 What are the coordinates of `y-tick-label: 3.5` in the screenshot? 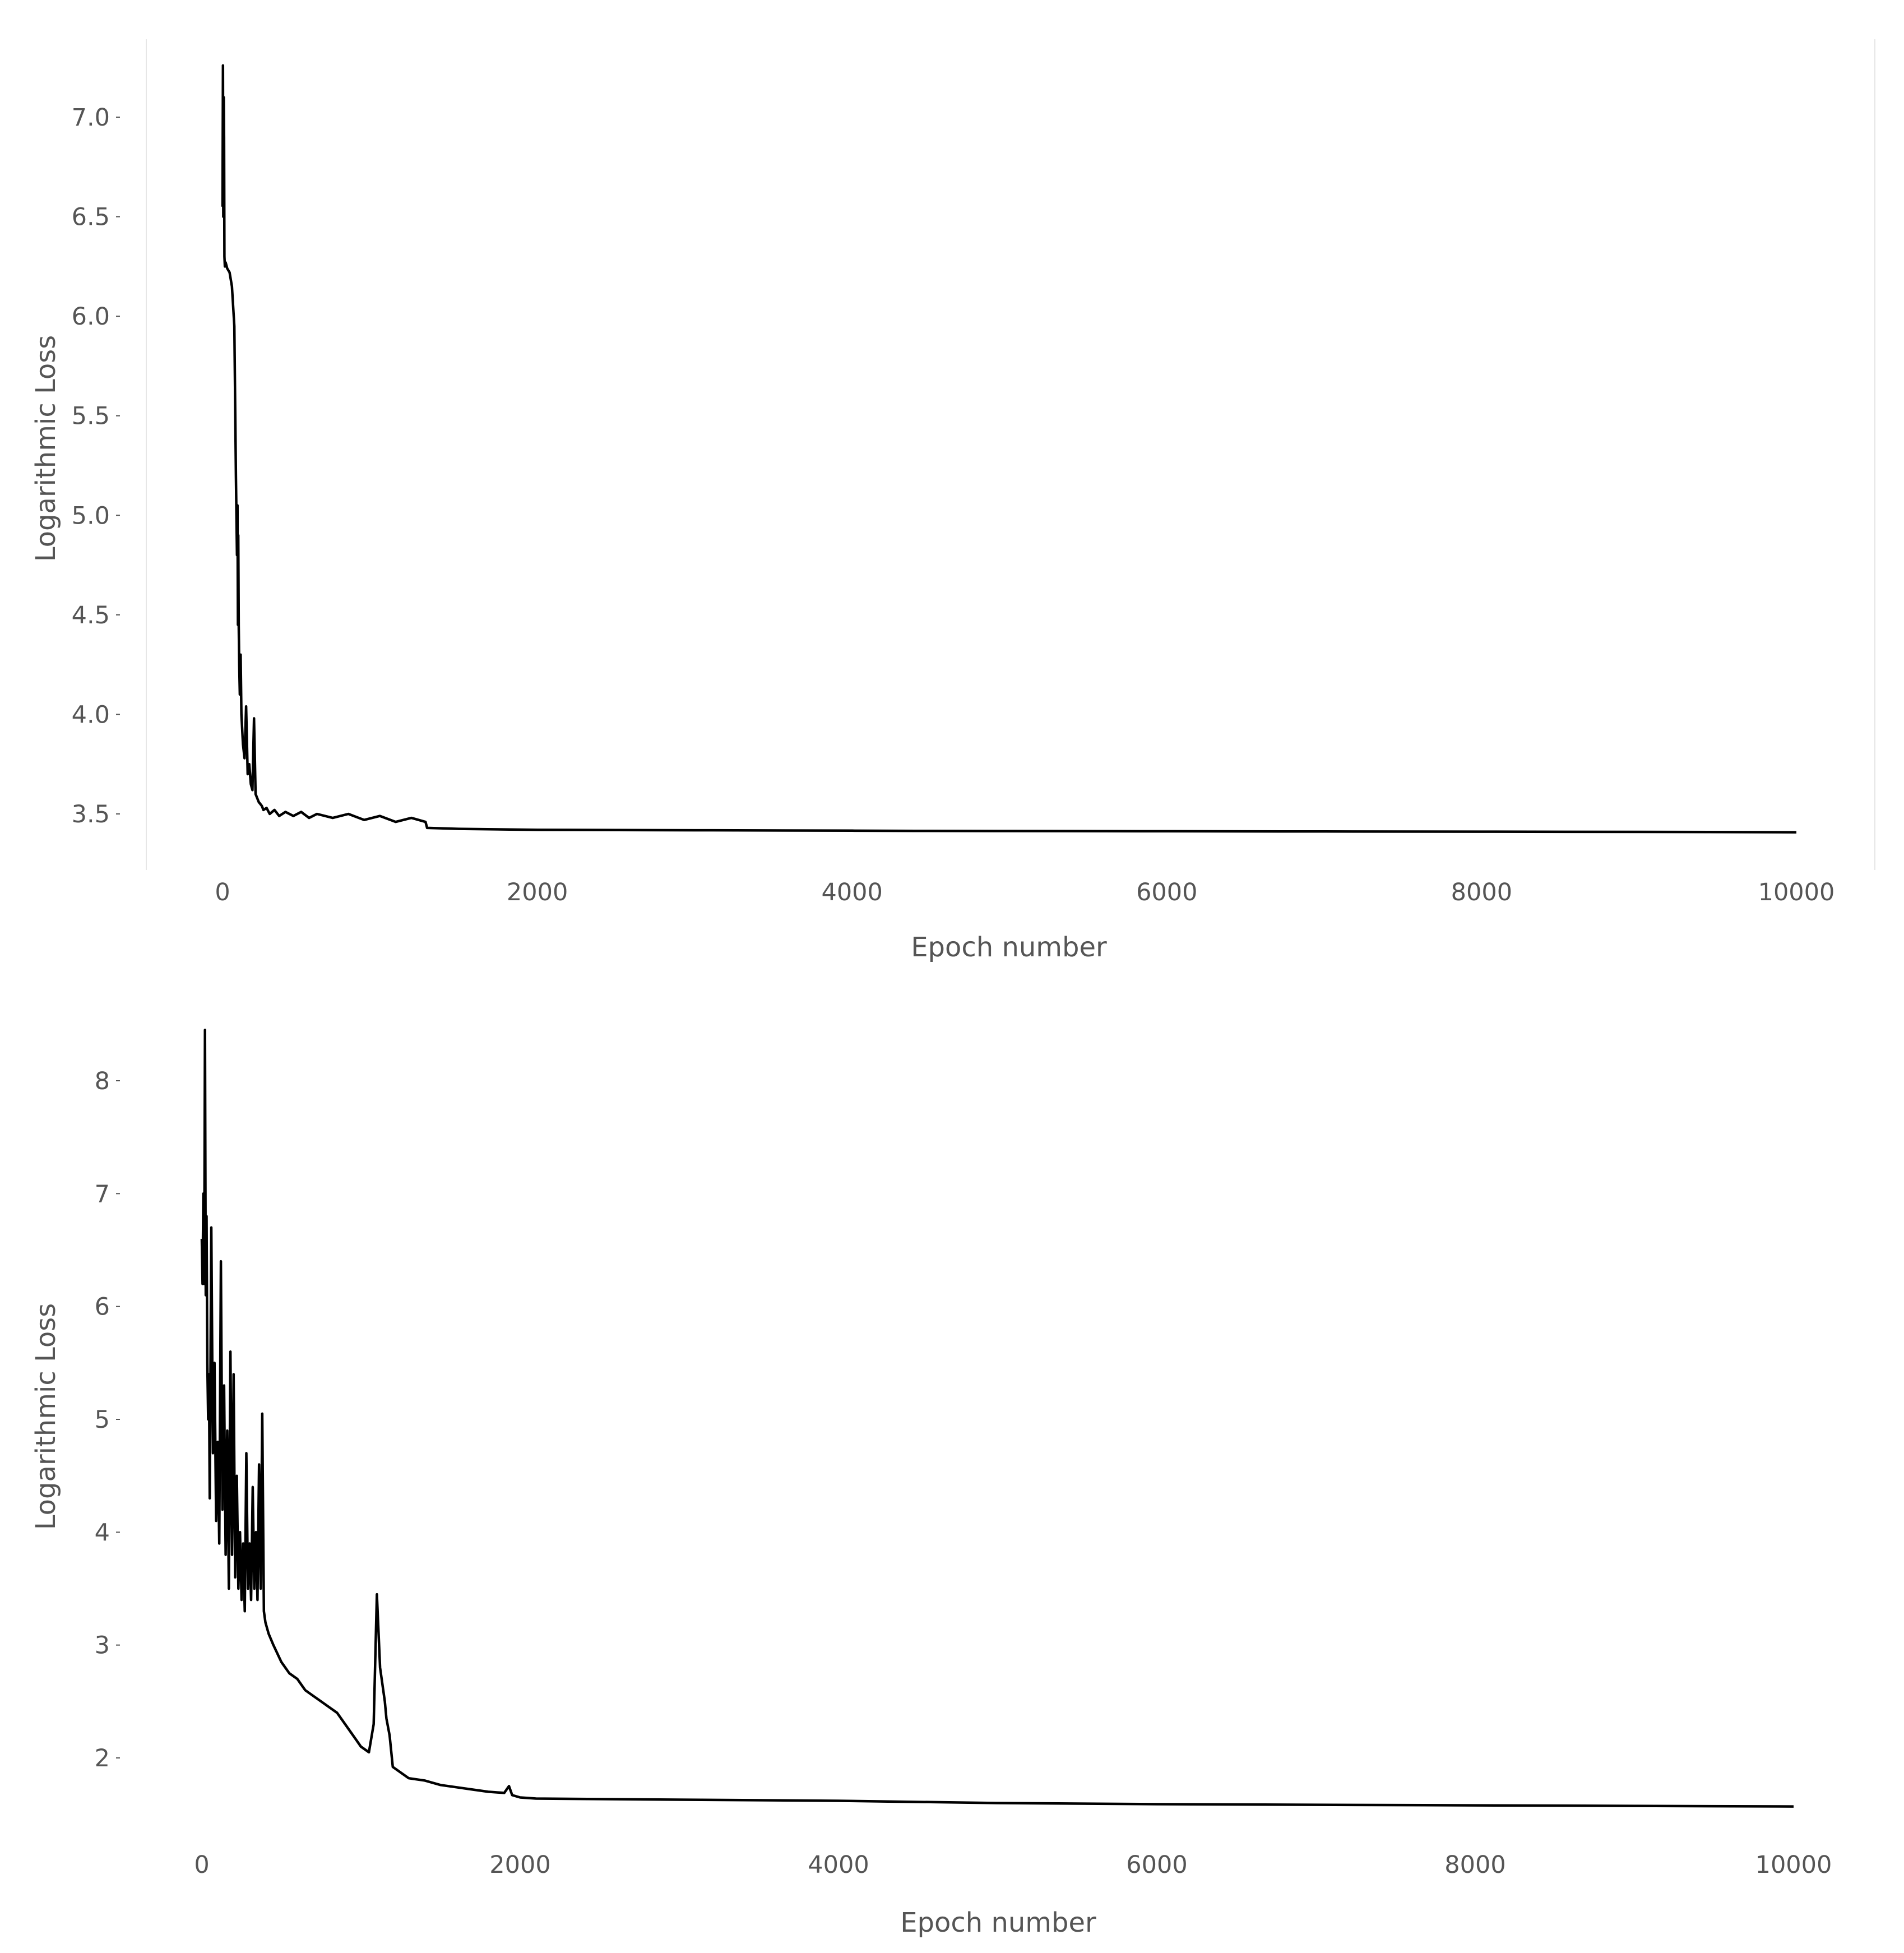 It's located at (91, 814).